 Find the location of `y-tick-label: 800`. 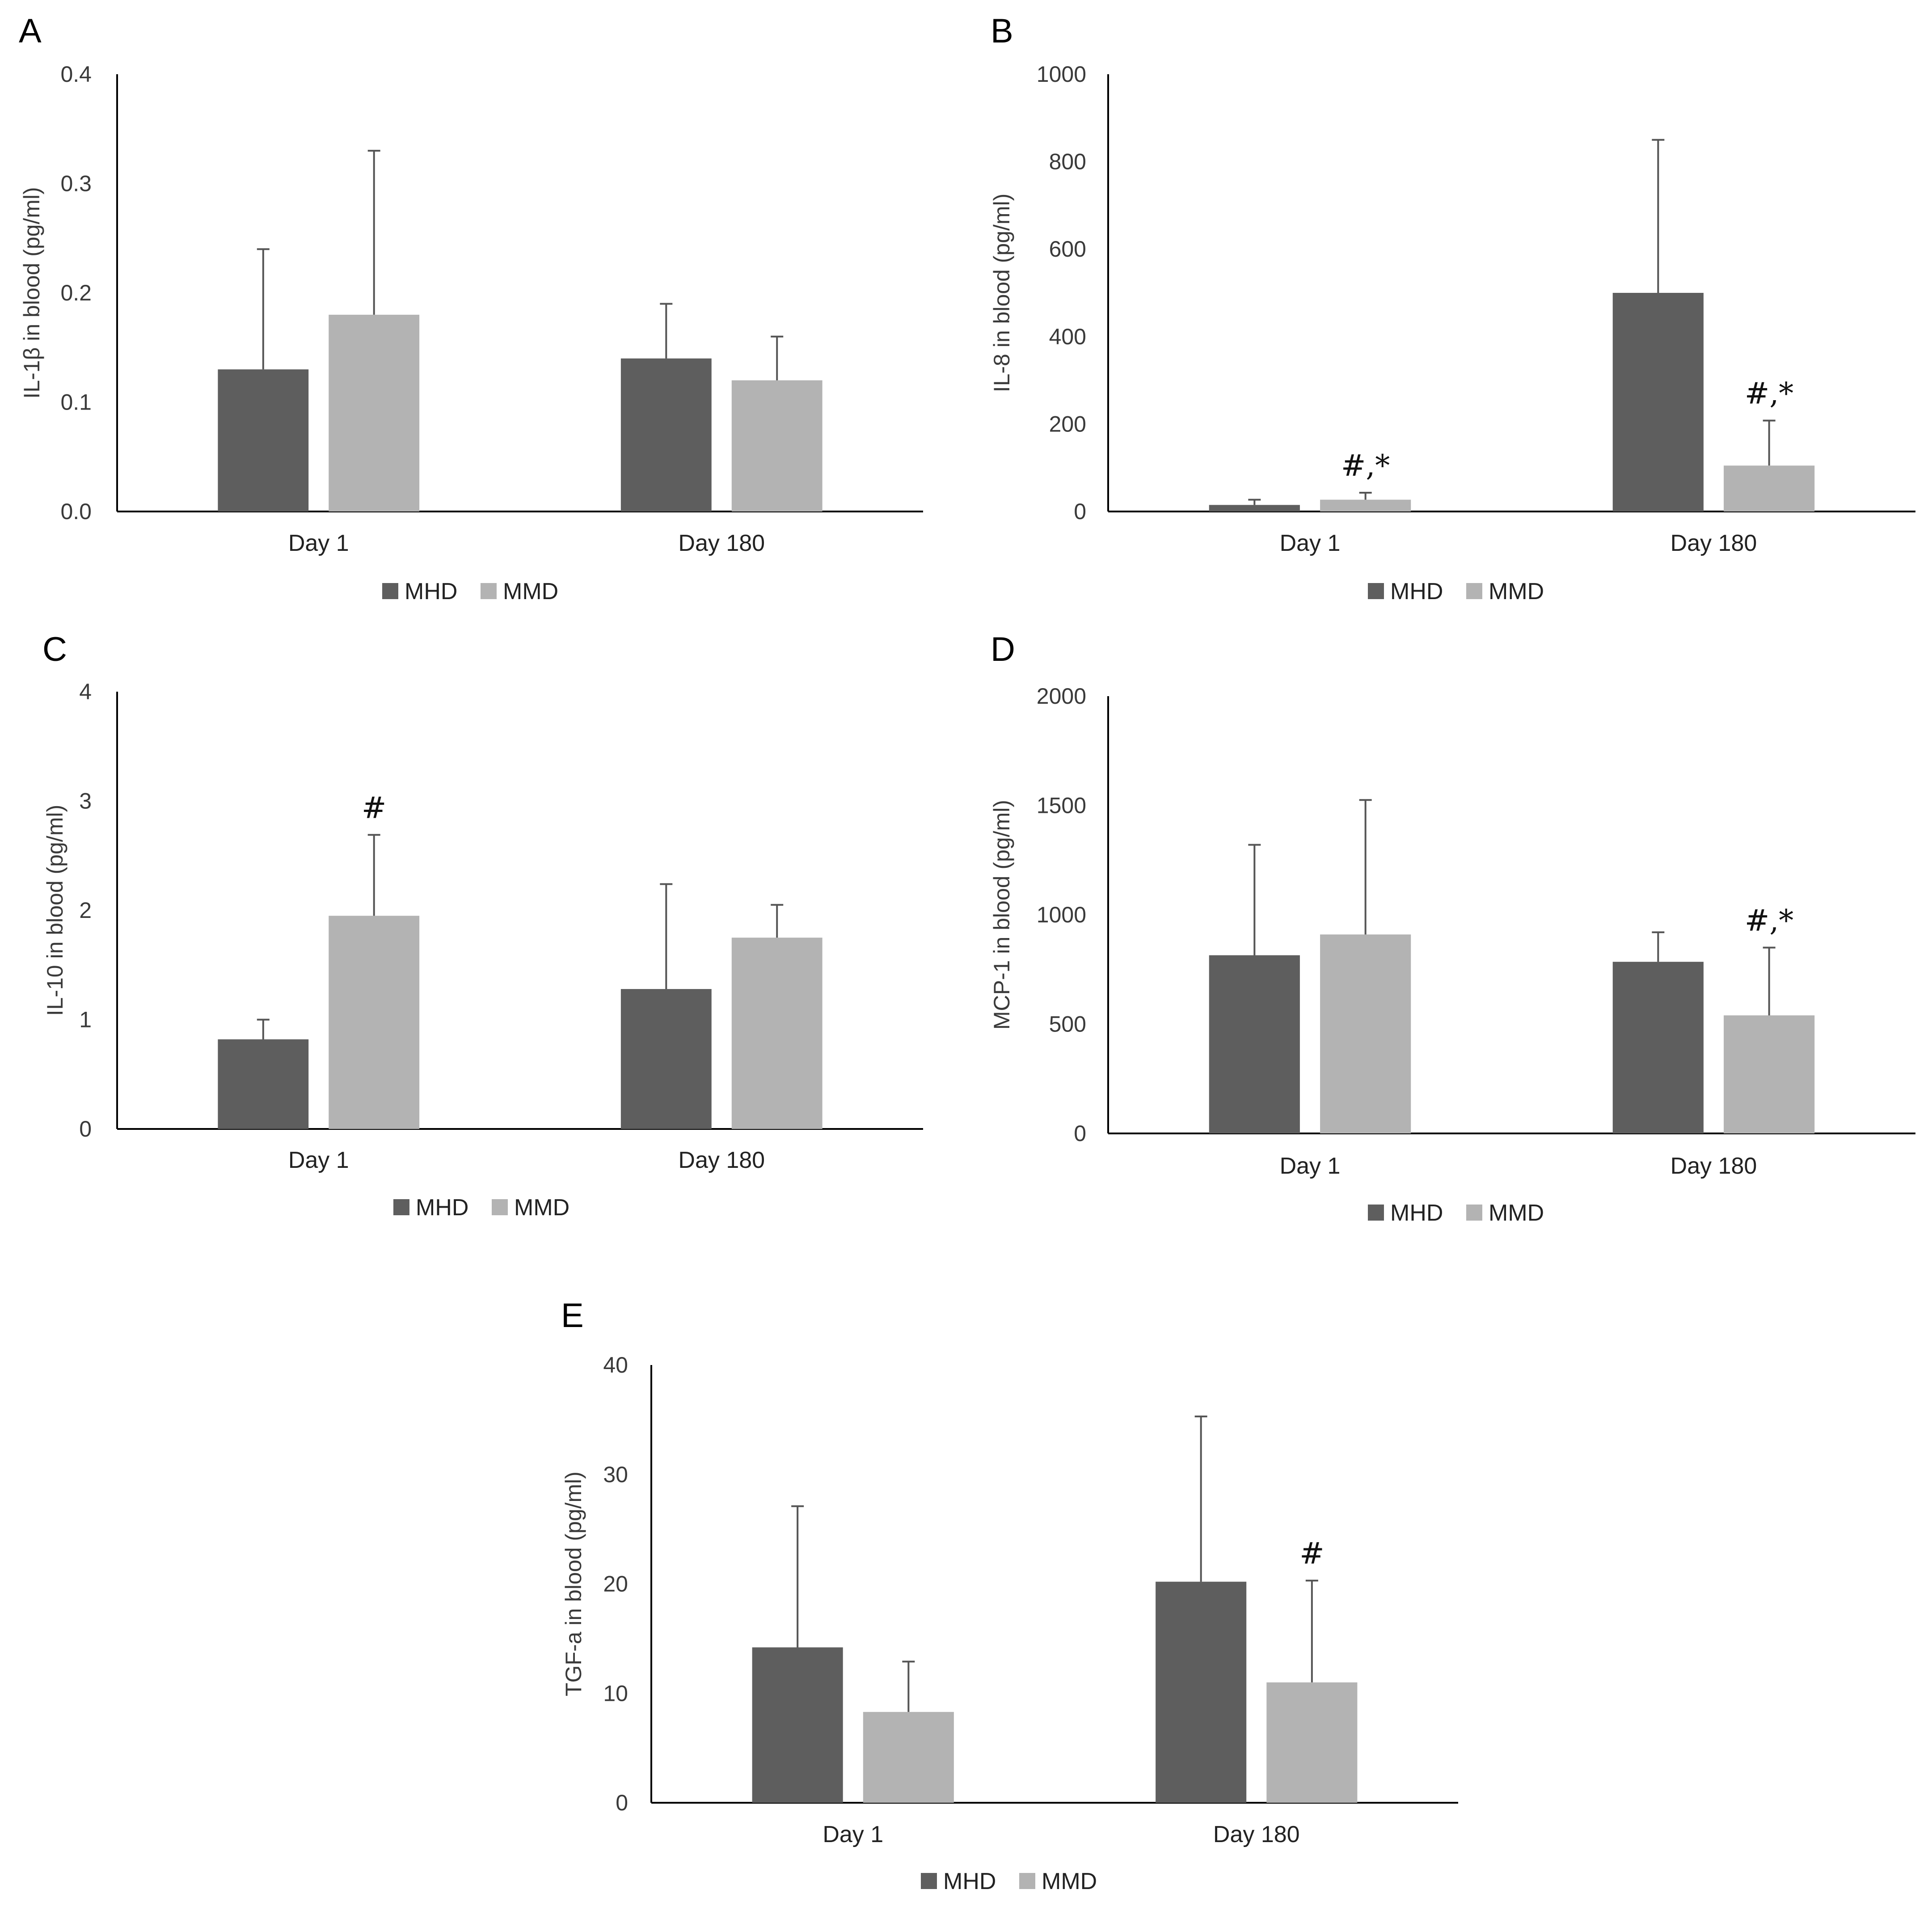

y-tick-label: 800 is located at coordinates (1067, 161).